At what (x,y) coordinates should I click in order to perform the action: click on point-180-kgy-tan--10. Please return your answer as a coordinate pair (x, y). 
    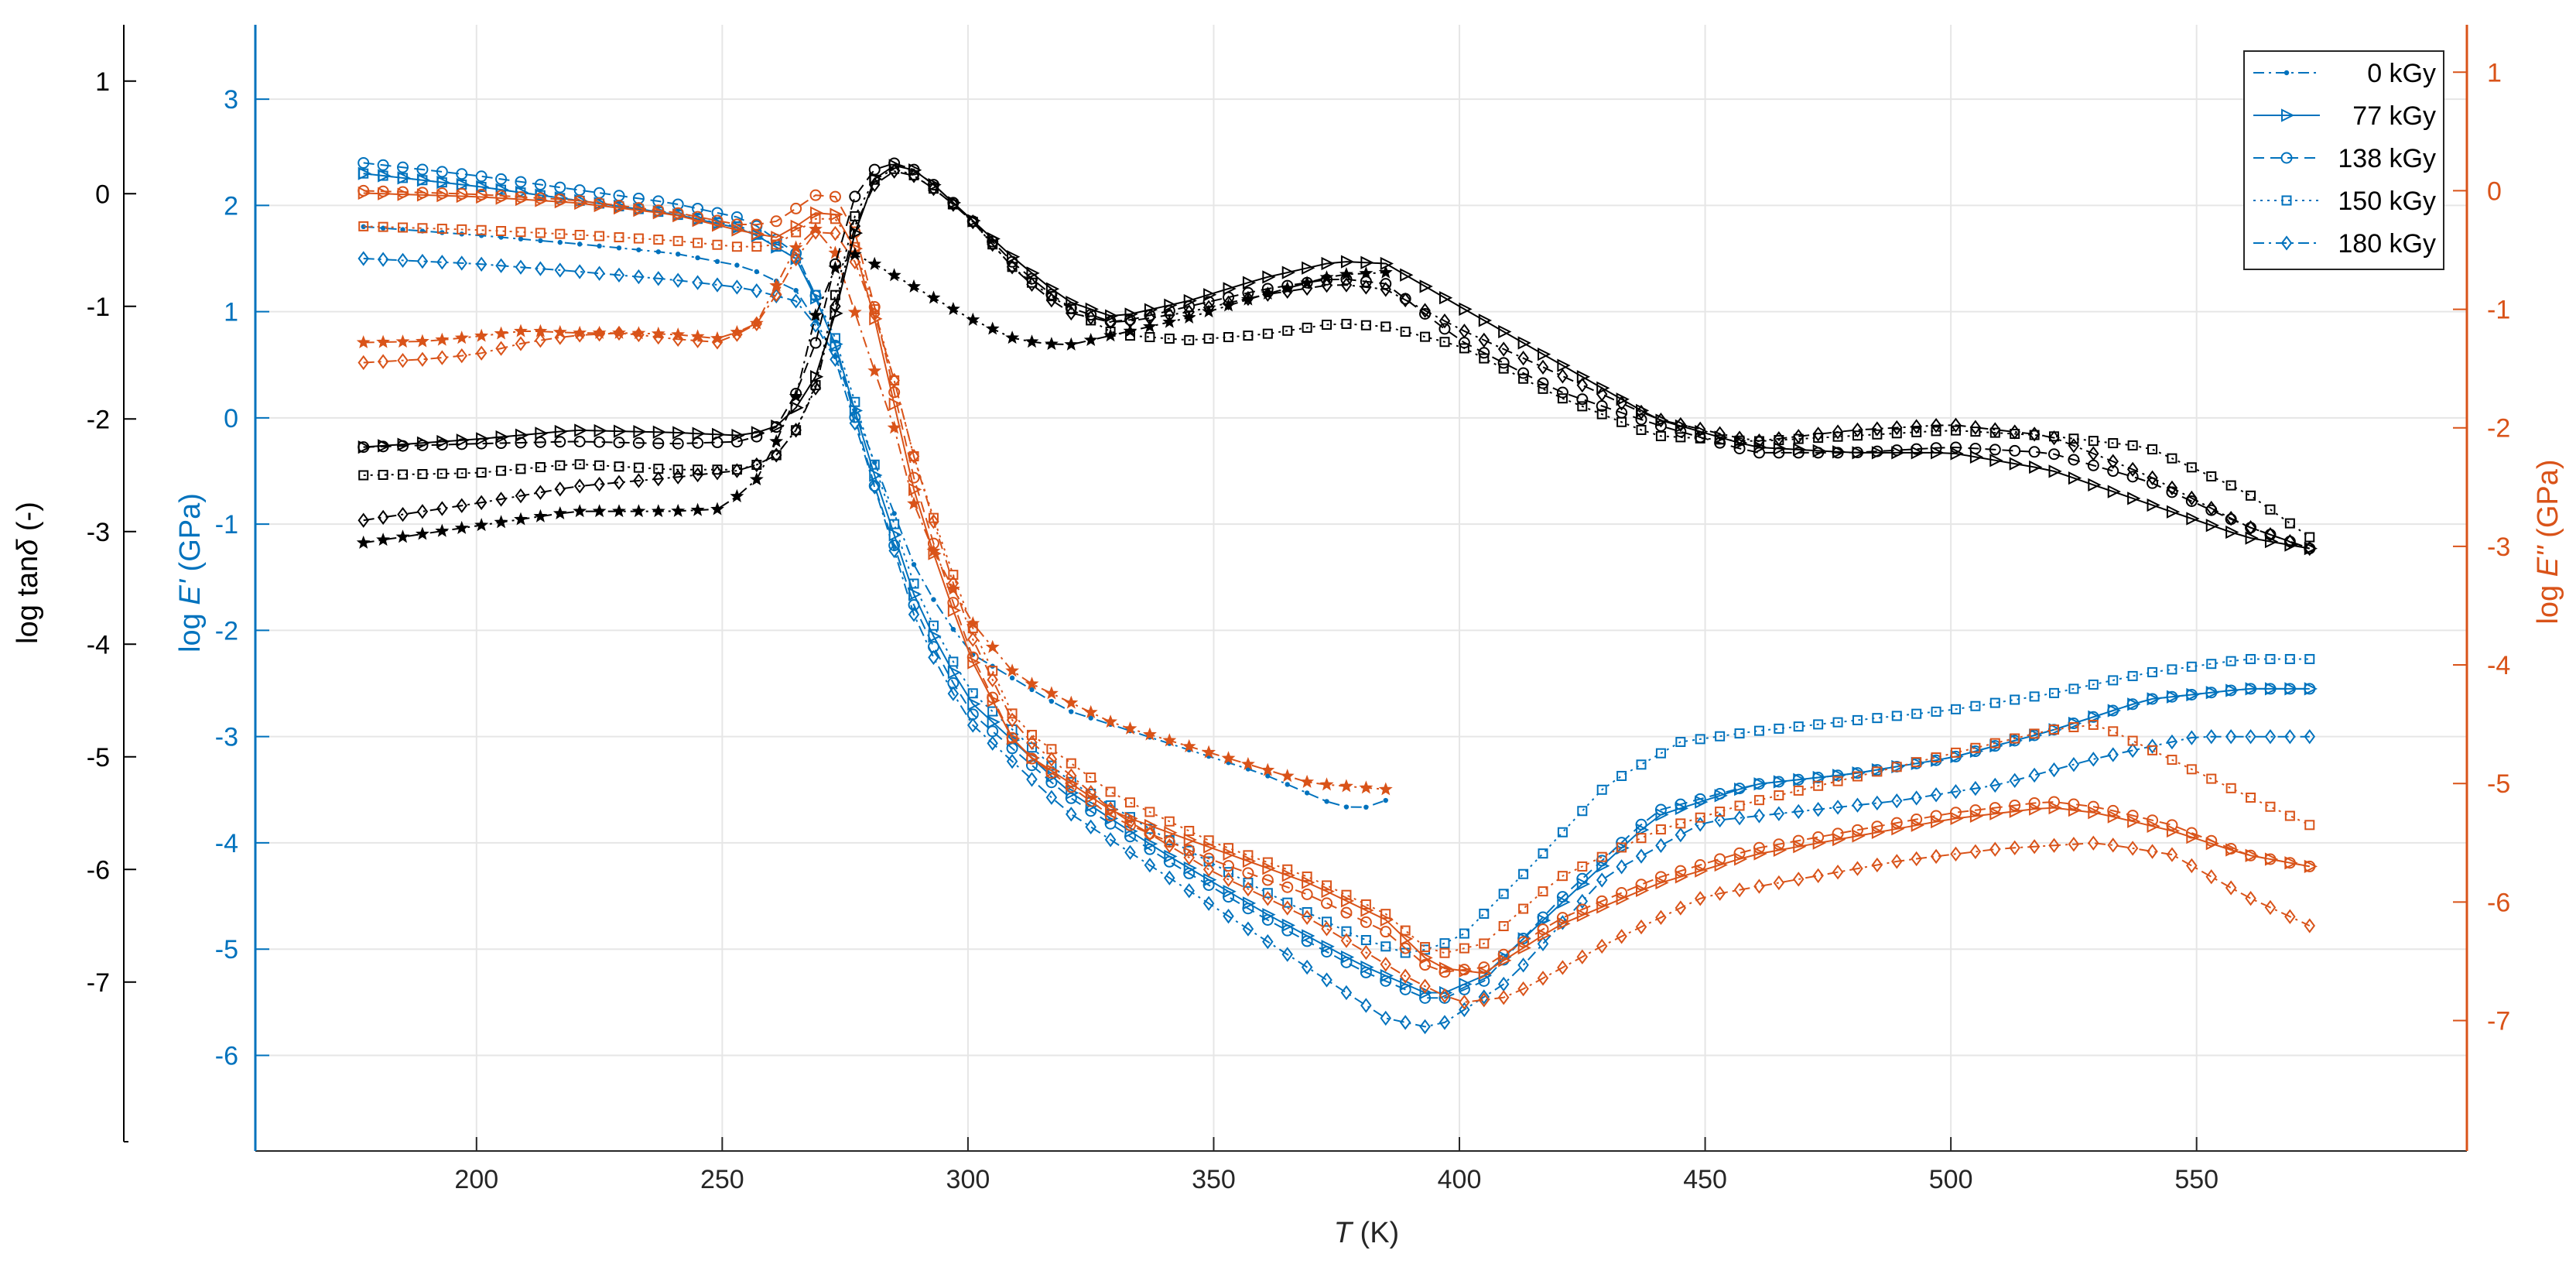
    Looking at the image, I should click on (560, 489).